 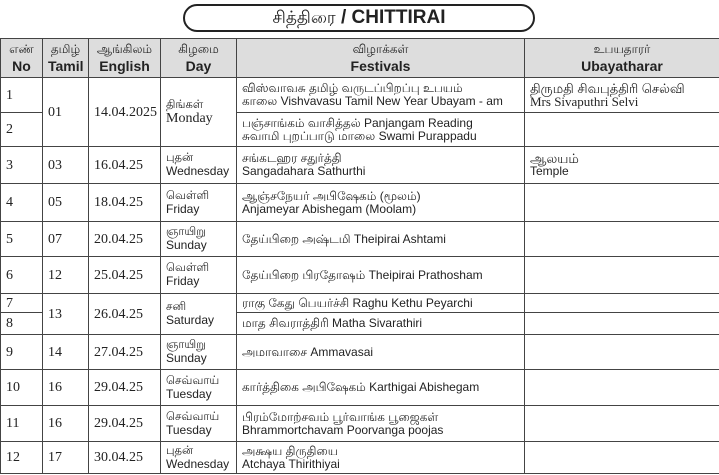 I want to click on festival-line: தேய்பிறை அஷ்டமி Theipirai Ashtami, so click(x=344, y=238).